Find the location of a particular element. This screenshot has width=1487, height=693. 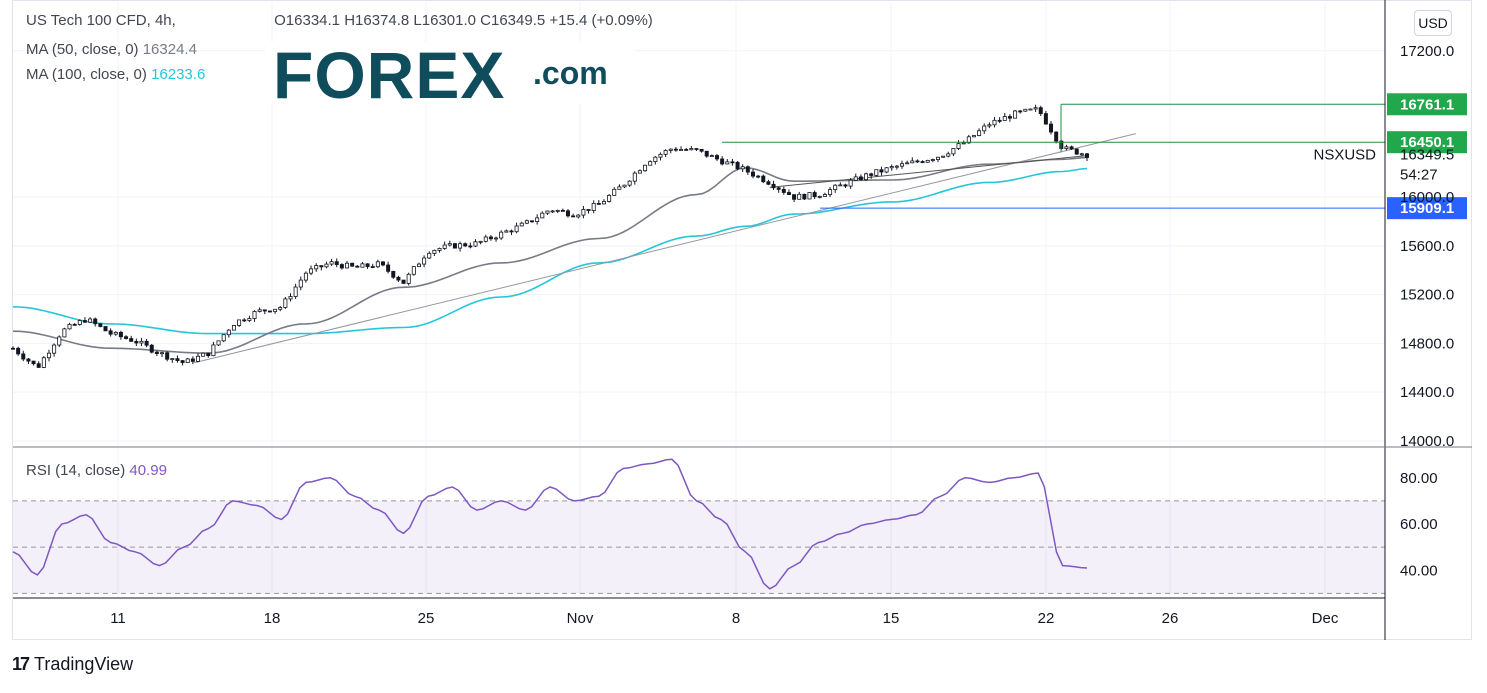

ma100-value: 16233.6 is located at coordinates (178, 74).